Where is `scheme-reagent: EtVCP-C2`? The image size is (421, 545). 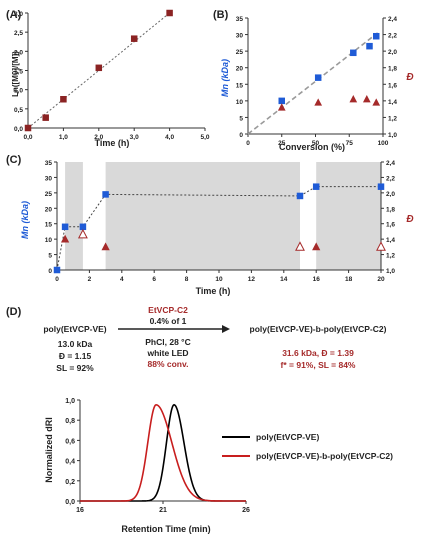 scheme-reagent: EtVCP-C2 is located at coordinates (168, 310).